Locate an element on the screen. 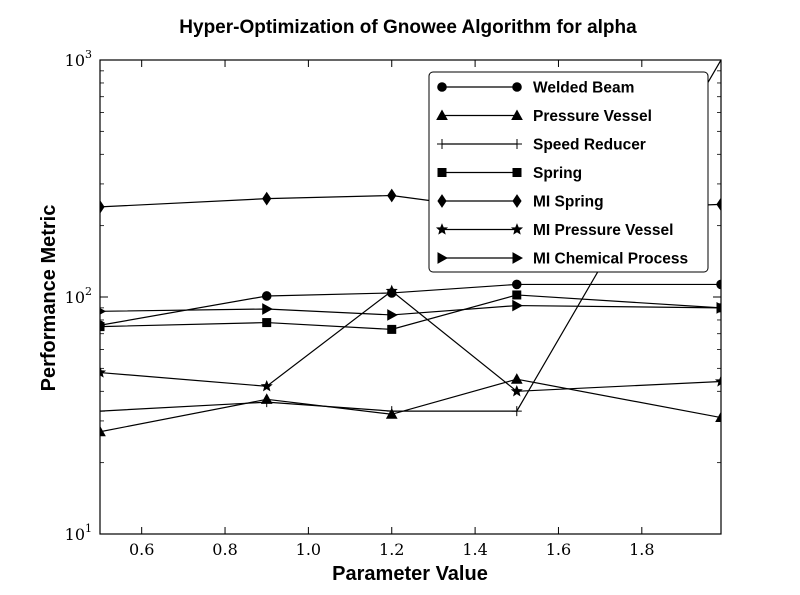 The width and height of the screenshot is (800, 595). legend-item: MI Spring is located at coordinates (520, 202).